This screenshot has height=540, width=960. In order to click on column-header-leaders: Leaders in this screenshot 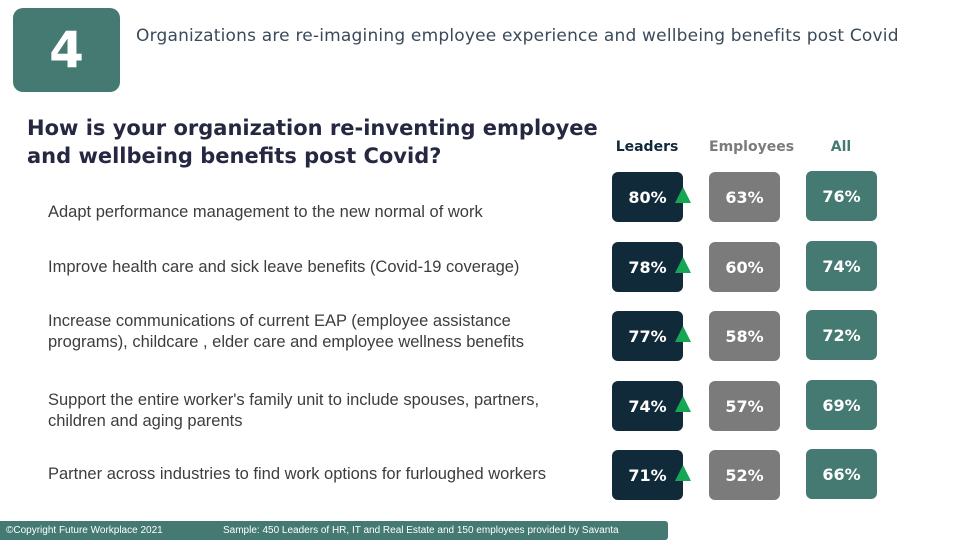, I will do `click(647, 147)`.